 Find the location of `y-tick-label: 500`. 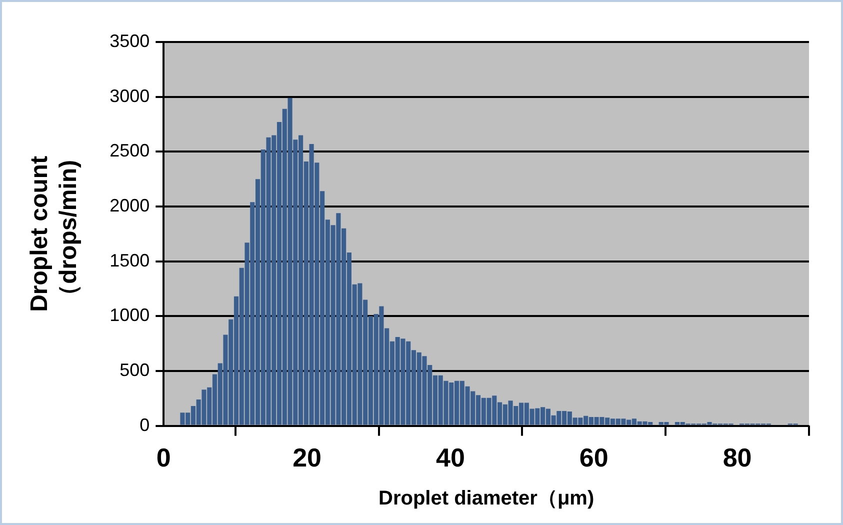

y-tick-label: 500 is located at coordinates (135, 370).